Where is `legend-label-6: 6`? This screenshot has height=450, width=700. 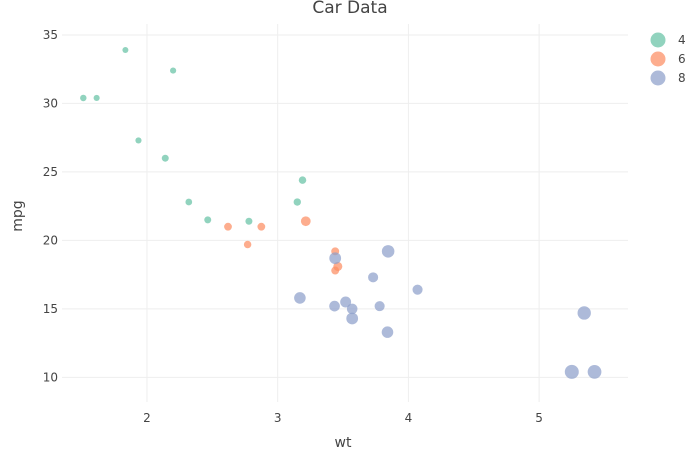
legend-label-6: 6 is located at coordinates (682, 59).